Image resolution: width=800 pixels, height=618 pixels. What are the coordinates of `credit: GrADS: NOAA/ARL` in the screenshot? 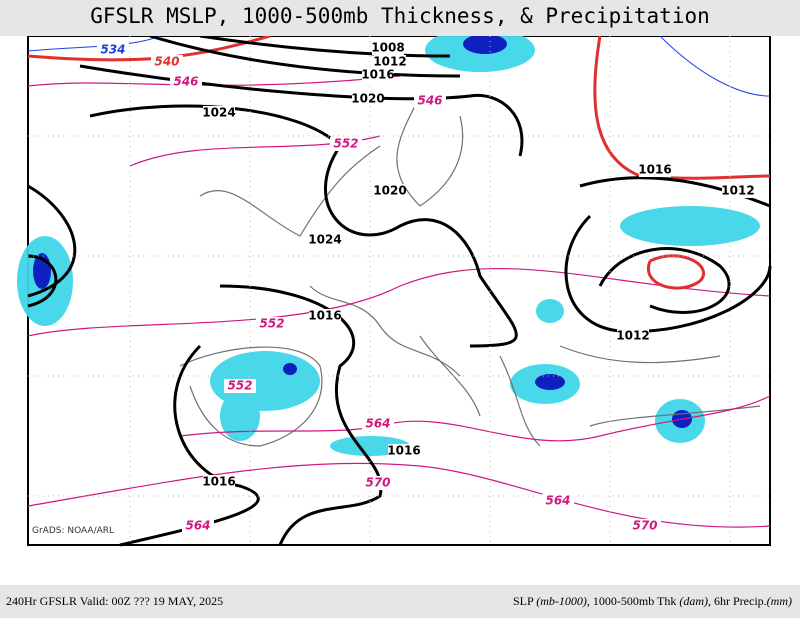 It's located at (73, 531).